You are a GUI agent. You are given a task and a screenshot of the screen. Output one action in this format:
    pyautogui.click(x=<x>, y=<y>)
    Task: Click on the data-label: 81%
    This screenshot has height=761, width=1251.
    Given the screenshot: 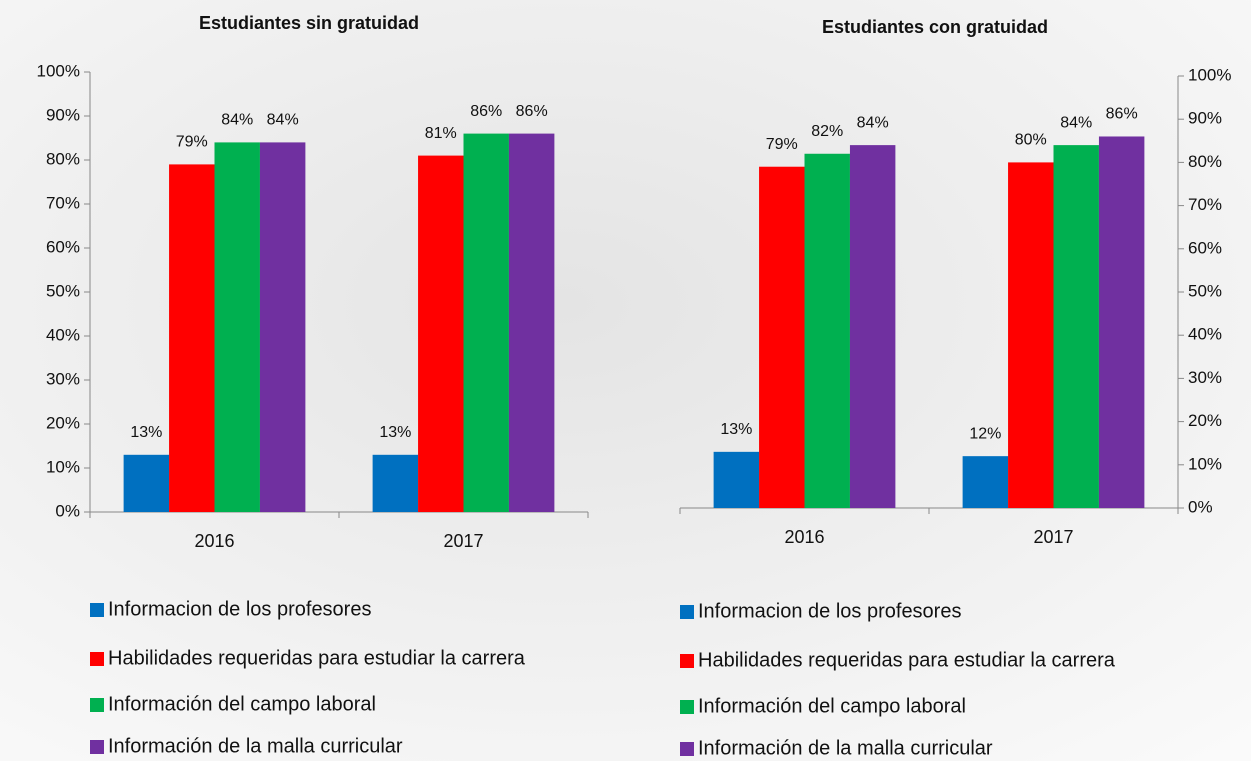 What is the action you would take?
    pyautogui.click(x=441, y=133)
    